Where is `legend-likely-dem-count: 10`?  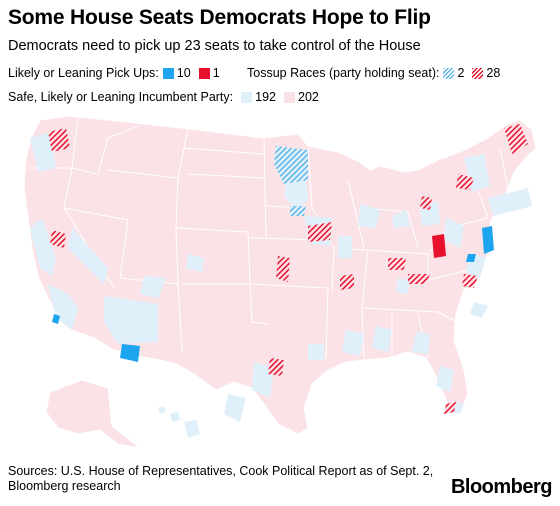
legend-likely-dem-count: 10 is located at coordinates (183, 73).